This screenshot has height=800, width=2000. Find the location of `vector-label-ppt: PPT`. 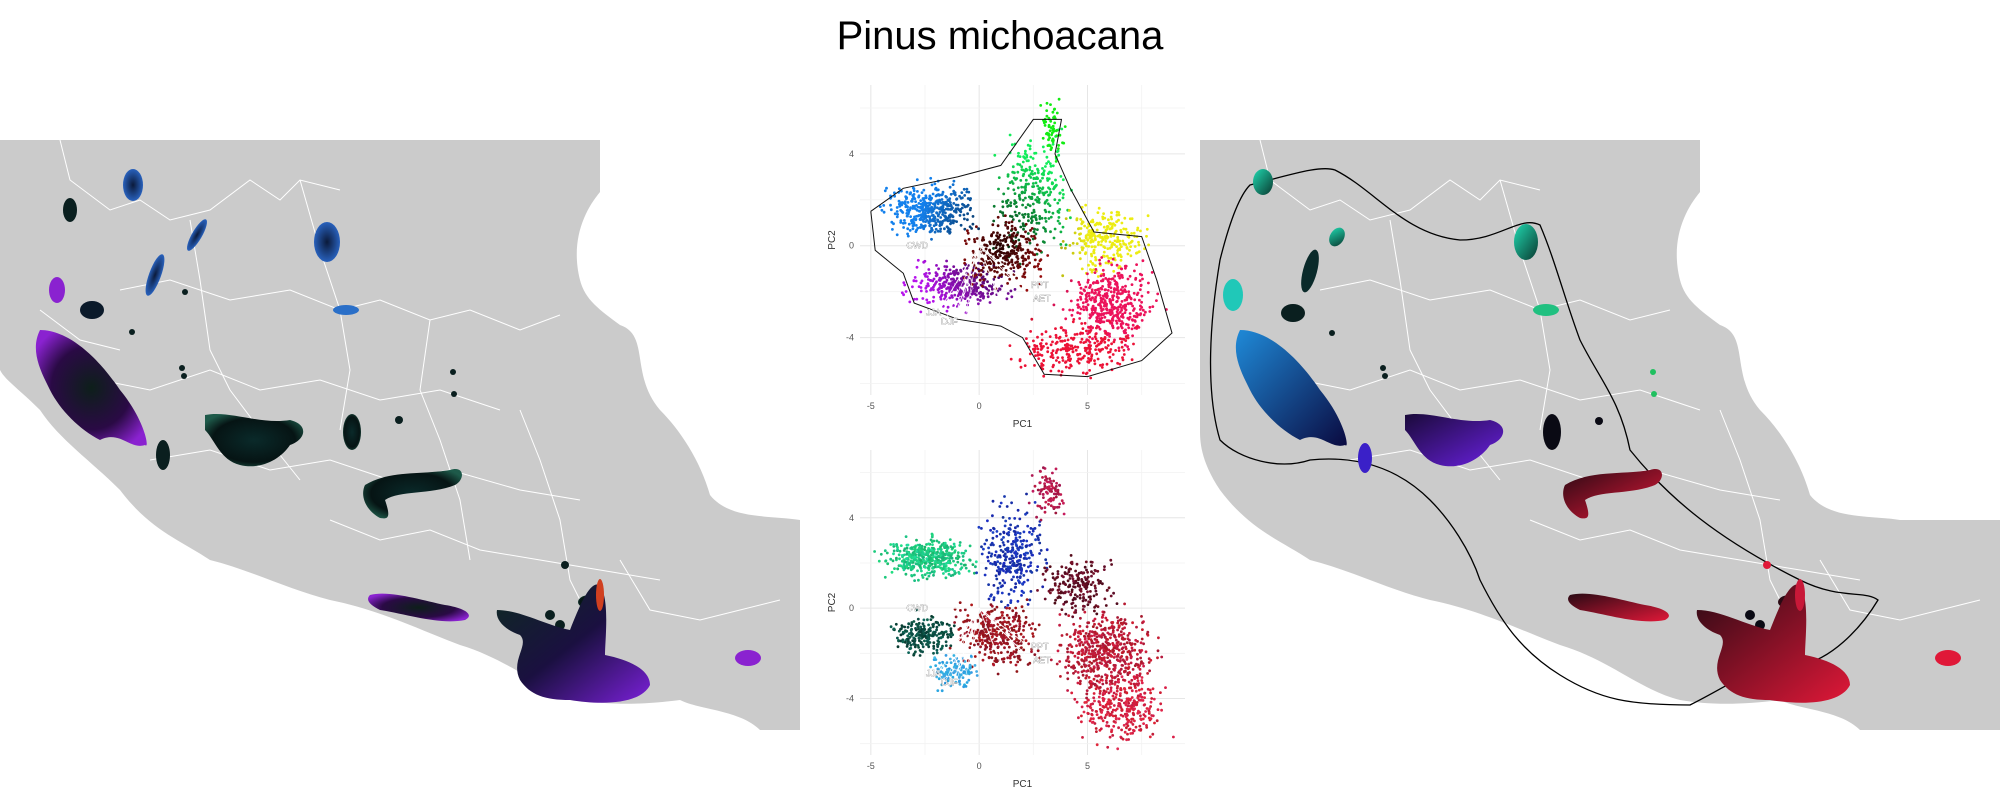

vector-label-ppt: PPT is located at coordinates (1040, 647).